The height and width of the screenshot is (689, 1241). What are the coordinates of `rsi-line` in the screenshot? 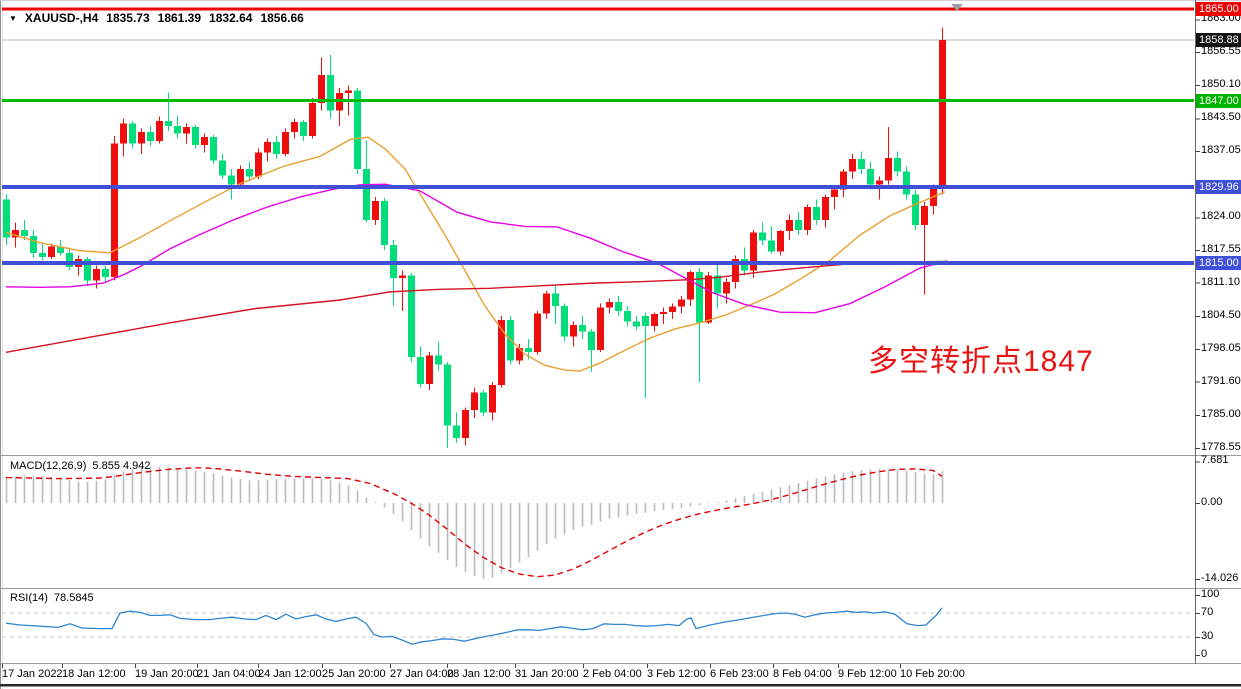 It's located at (474, 626).